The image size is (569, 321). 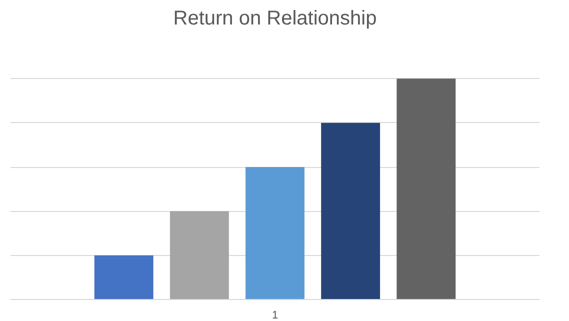 I want to click on chart-title: Return on Relationship, so click(x=275, y=19).